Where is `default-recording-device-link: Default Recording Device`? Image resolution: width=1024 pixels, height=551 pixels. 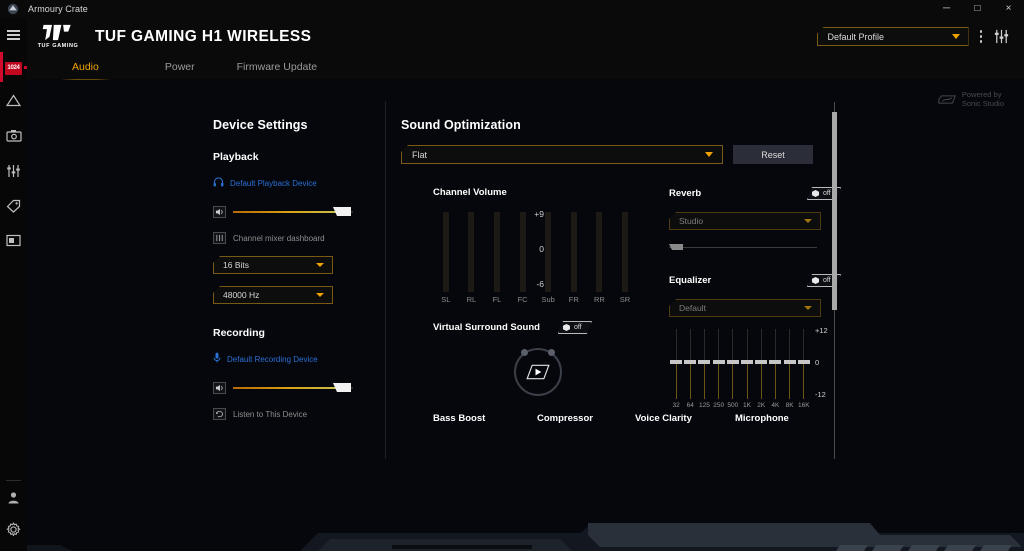
default-recording-device-link: Default Recording Device is located at coordinates (293, 359).